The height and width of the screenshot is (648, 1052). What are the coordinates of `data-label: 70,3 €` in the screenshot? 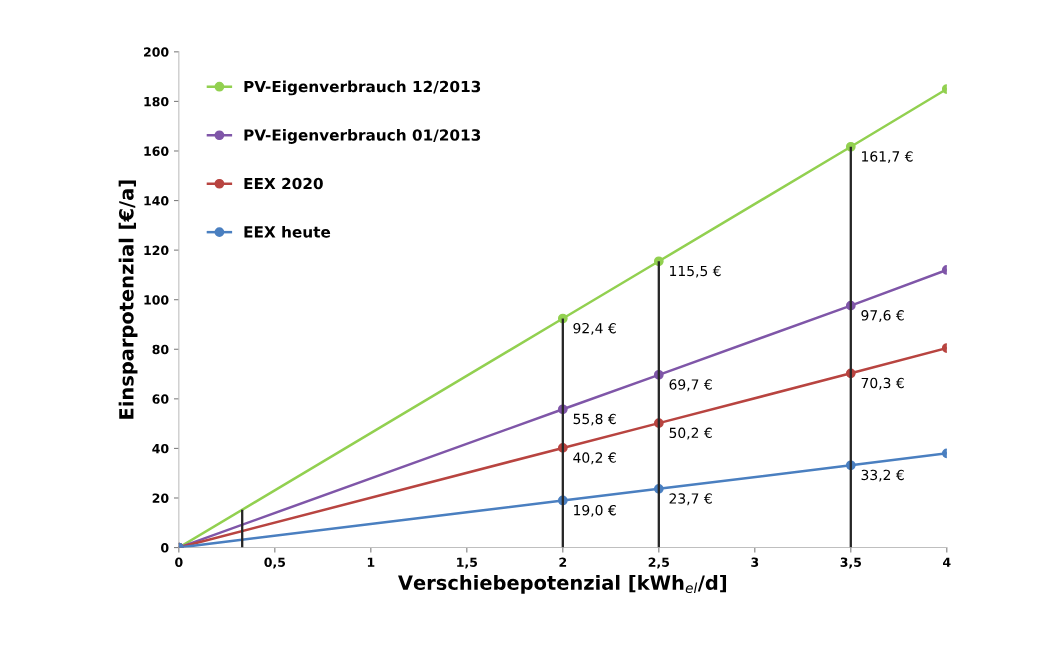 It's located at (882, 383).